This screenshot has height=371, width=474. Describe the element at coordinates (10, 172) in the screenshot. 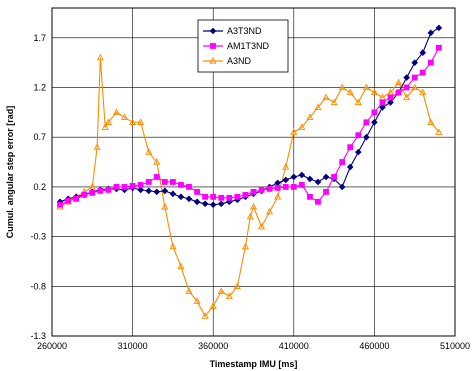

I see `y-axis-title: Cumul. angular step error [rad]` at that location.